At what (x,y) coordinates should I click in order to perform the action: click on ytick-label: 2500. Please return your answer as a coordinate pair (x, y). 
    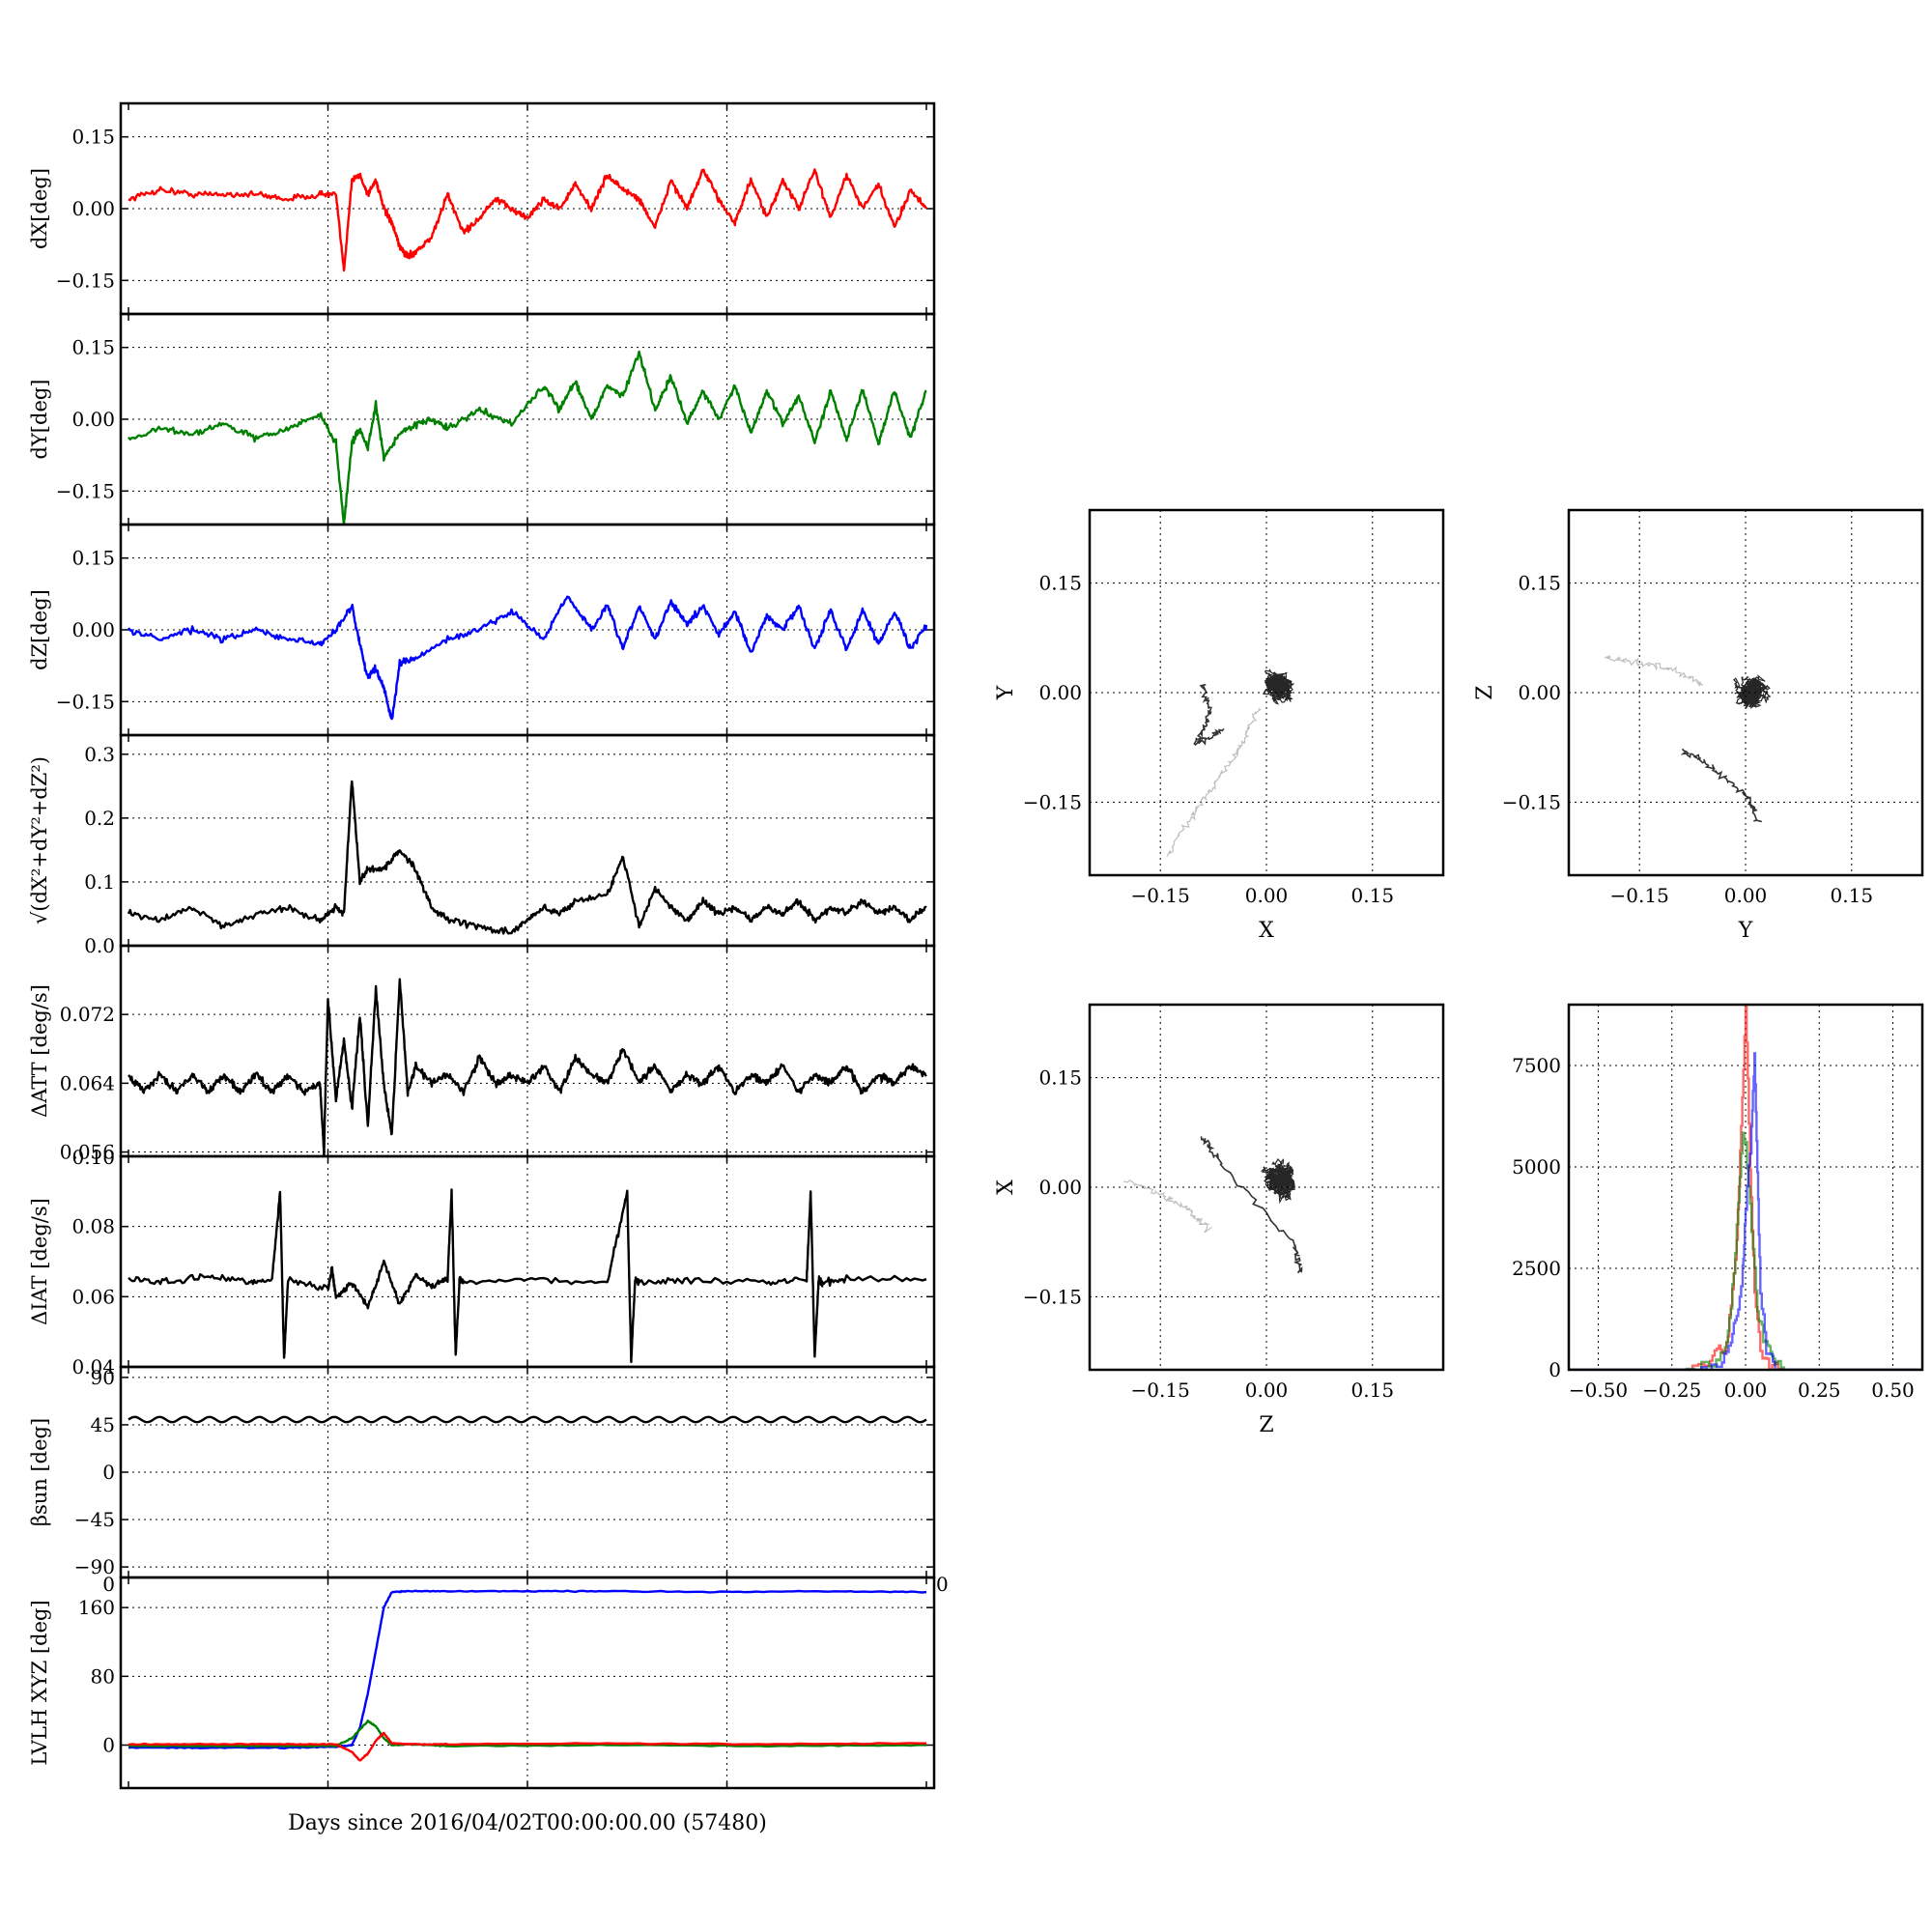
    Looking at the image, I should click on (1536, 1268).